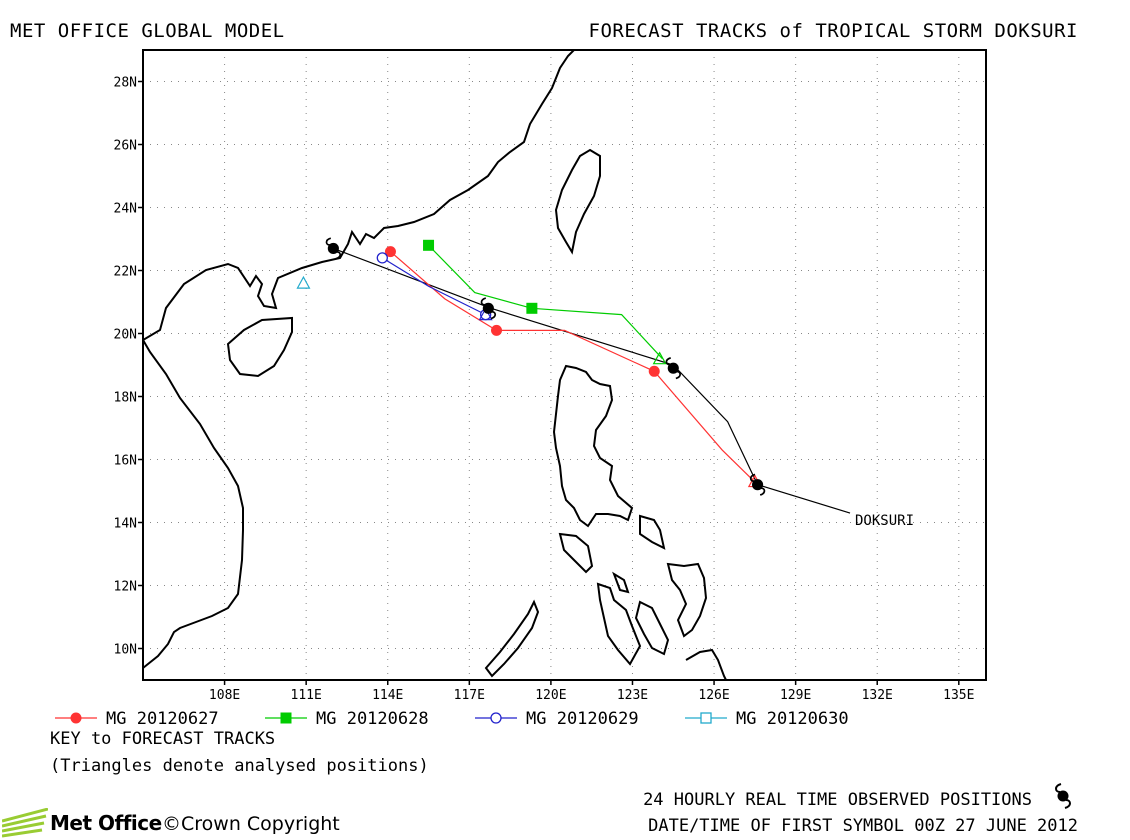 The image size is (1130, 840). I want to click on lat-tick-label: 22N, so click(125, 272).